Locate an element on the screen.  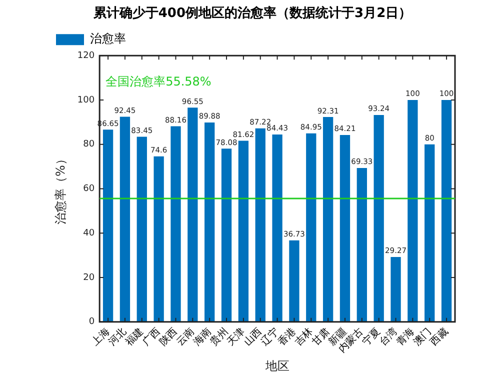
x-axis-title: 地区 is located at coordinates (277, 365).